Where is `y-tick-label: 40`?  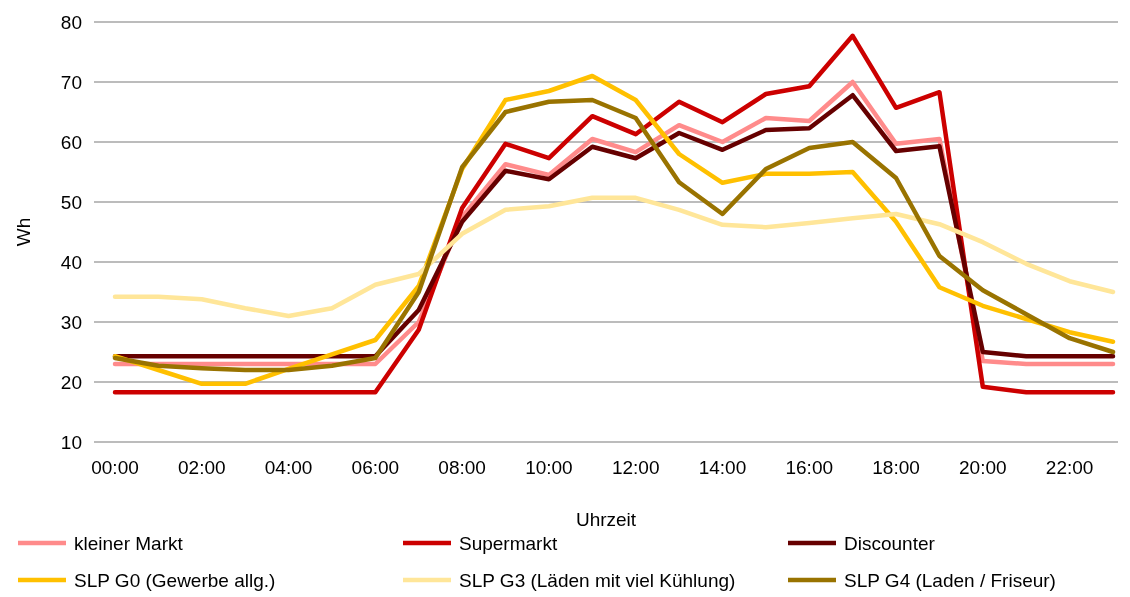
y-tick-label: 40 is located at coordinates (71, 262).